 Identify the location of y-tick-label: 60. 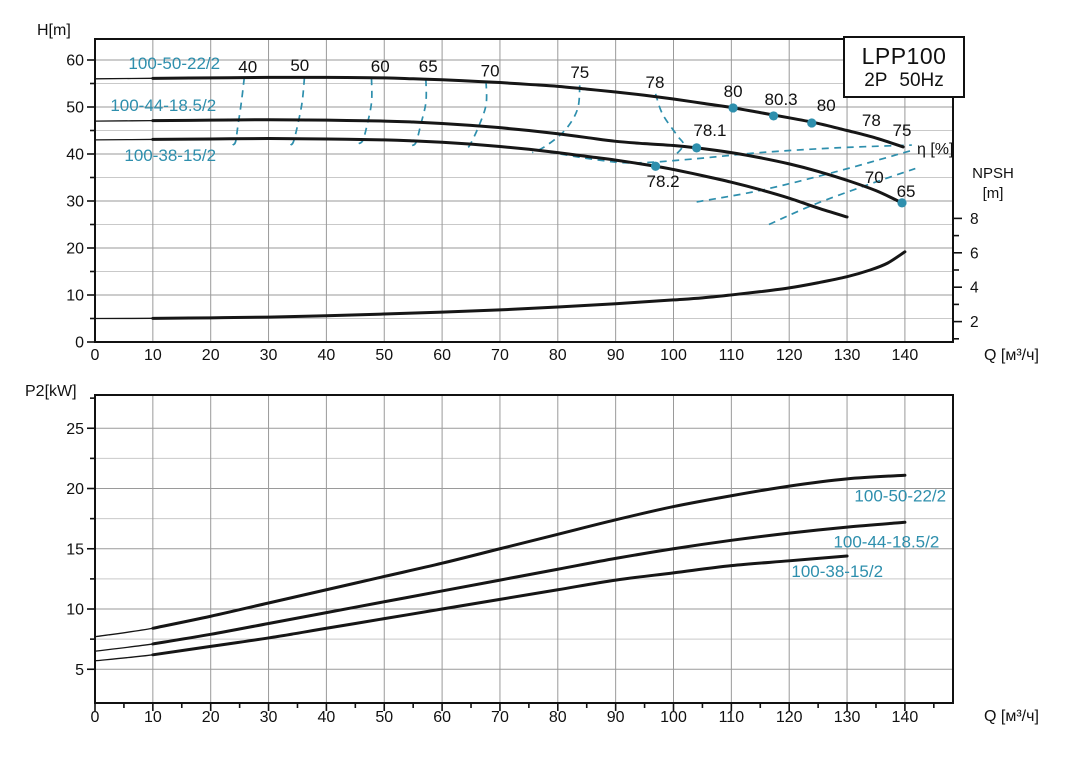
(75, 61).